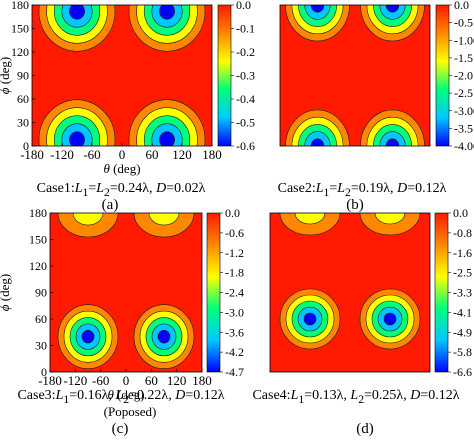 The height and width of the screenshot is (443, 474). What do you see at coordinates (23, 123) in the screenshot?
I see `y-tick-label: 30` at bounding box center [23, 123].